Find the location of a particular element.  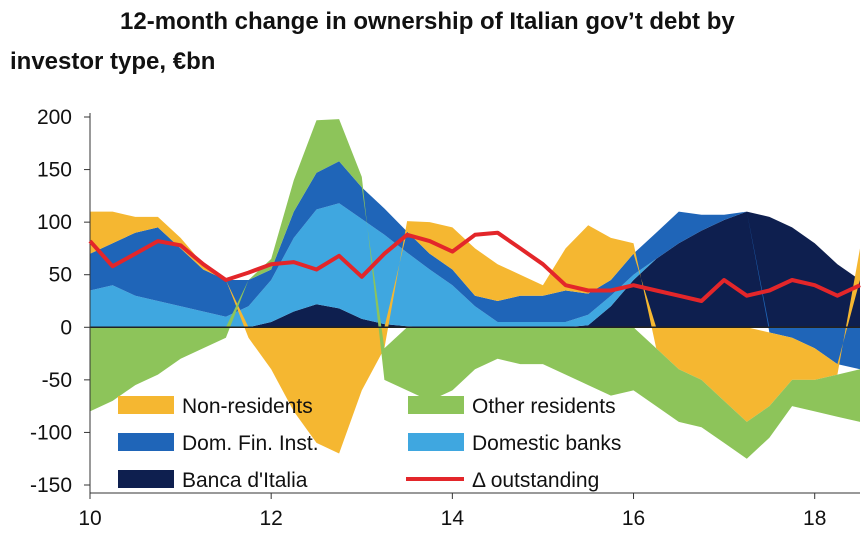

legend-swatch-dom-fin-inst is located at coordinates (146, 442).